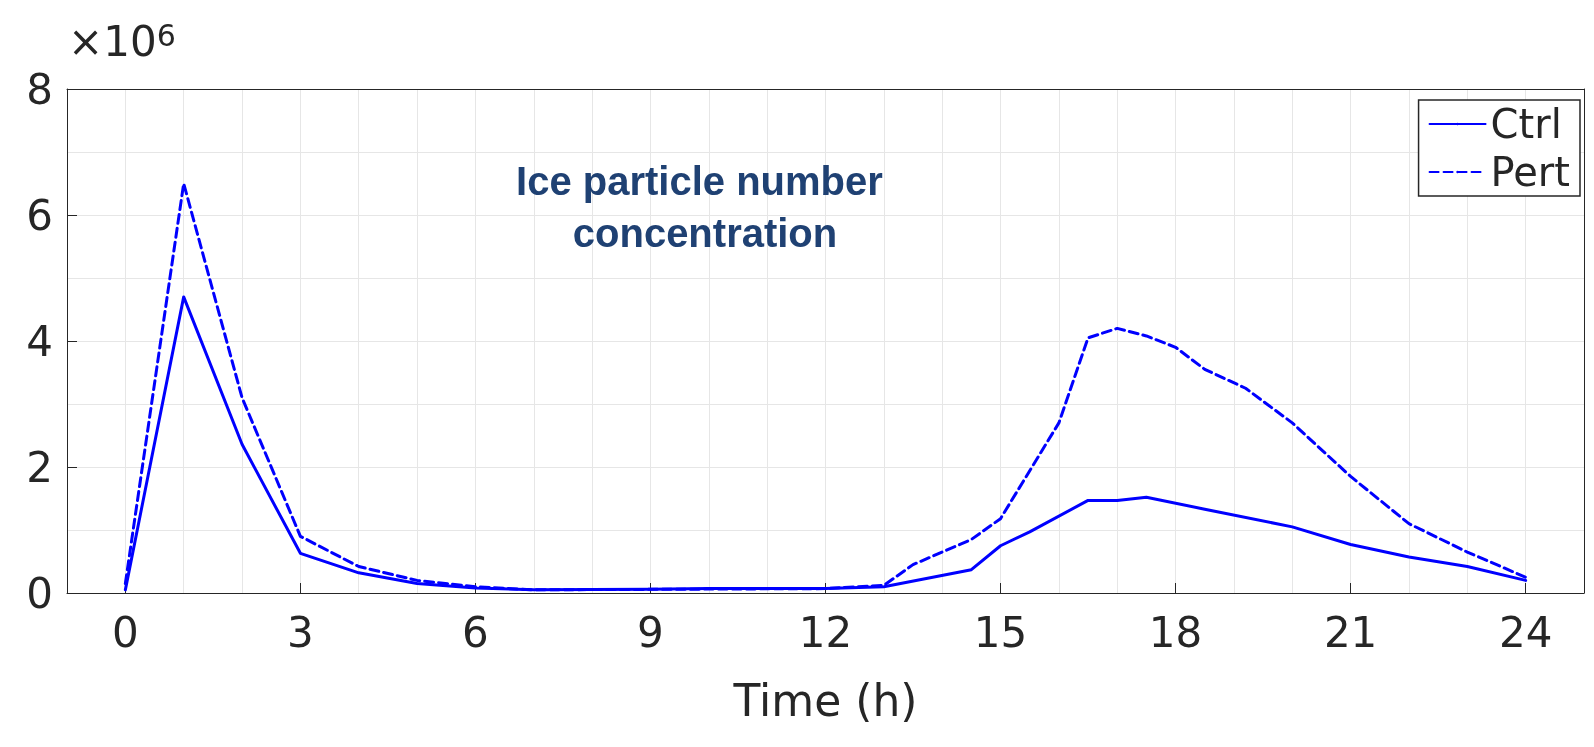 The image size is (1594, 747). What do you see at coordinates (39, 89) in the screenshot?
I see `y-tick-label: 8` at bounding box center [39, 89].